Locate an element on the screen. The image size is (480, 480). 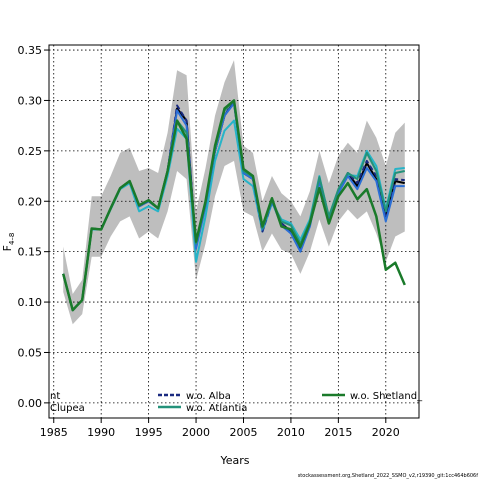
y-axis-title: F4–8 is located at coordinates (8, 242).